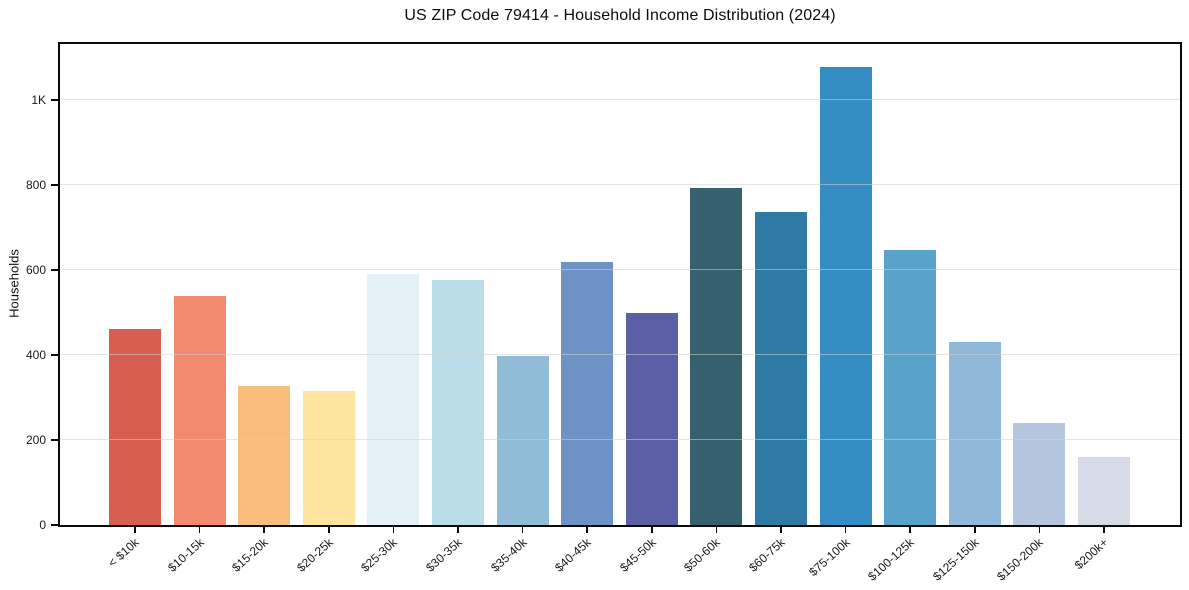  I want to click on bar-$25-30k, so click(393, 399).